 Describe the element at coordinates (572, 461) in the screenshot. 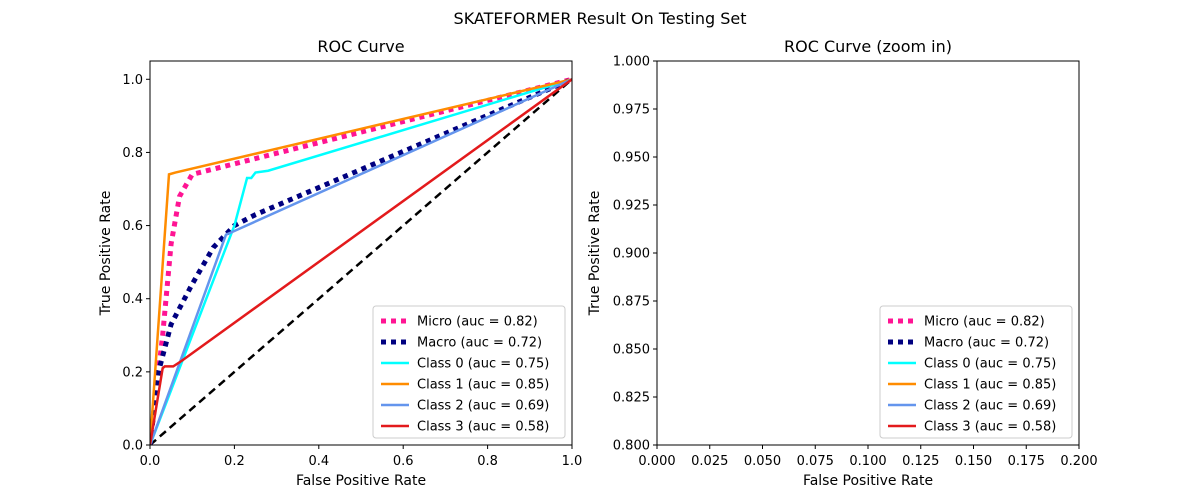

I see `x-tick-label: 1.0` at that location.